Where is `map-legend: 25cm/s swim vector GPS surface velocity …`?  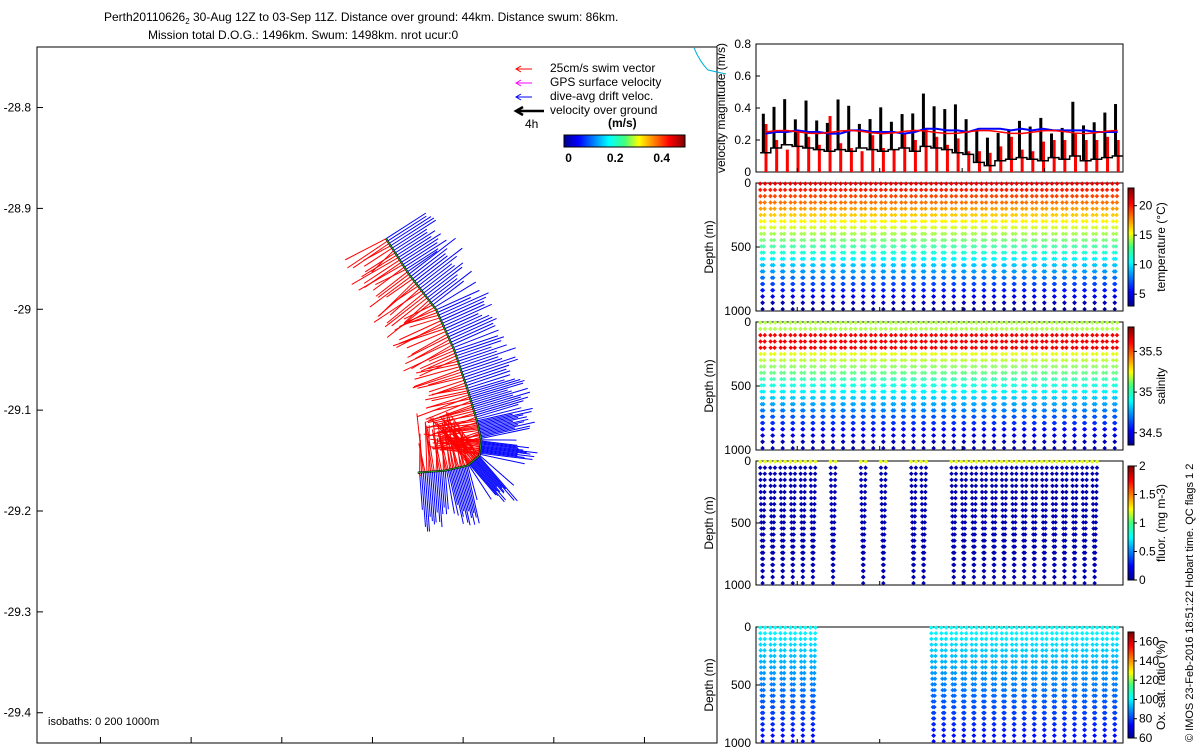 map-legend: 25cm/s swim vector GPS surface velocity … is located at coordinates (588, 96).